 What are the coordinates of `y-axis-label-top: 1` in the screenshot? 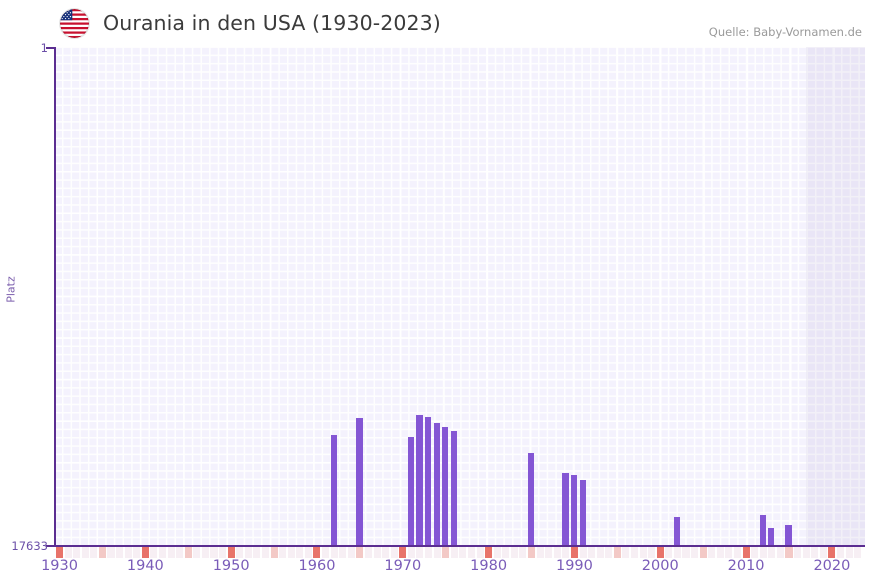 It's located at (44, 48).